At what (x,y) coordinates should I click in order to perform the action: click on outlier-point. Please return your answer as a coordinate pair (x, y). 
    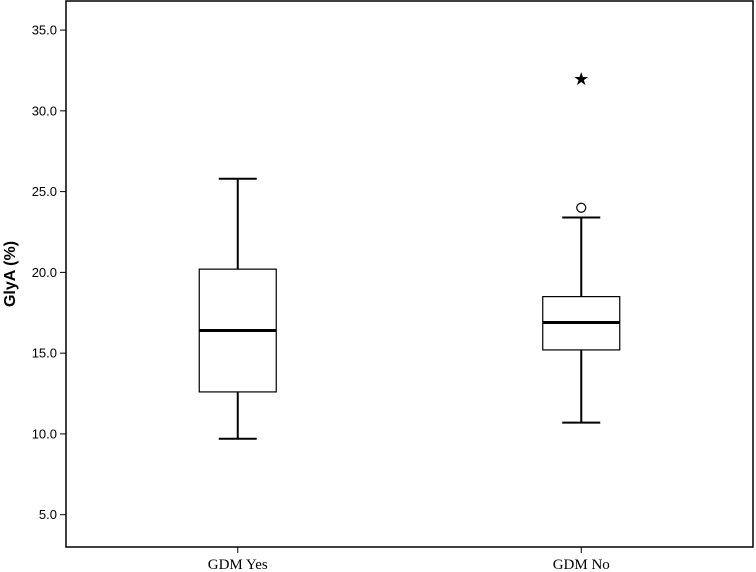
    Looking at the image, I should click on (581, 207).